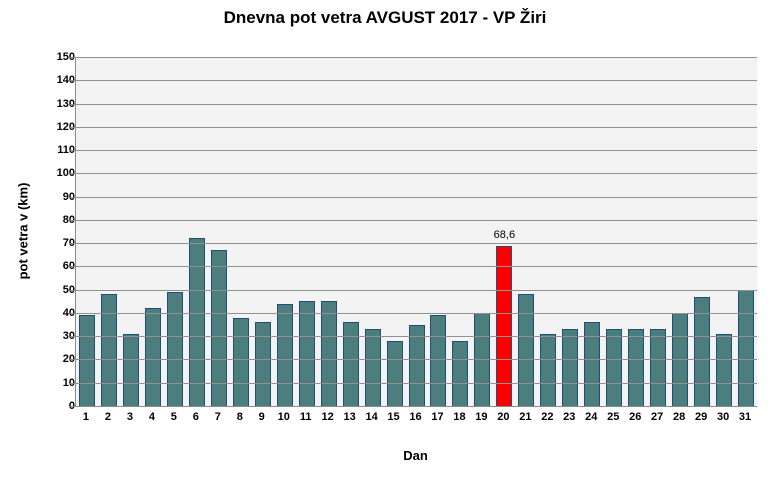 The height and width of the screenshot is (477, 770). Describe the element at coordinates (65, 103) in the screenshot. I see `y-tick-label-130: 130` at that location.